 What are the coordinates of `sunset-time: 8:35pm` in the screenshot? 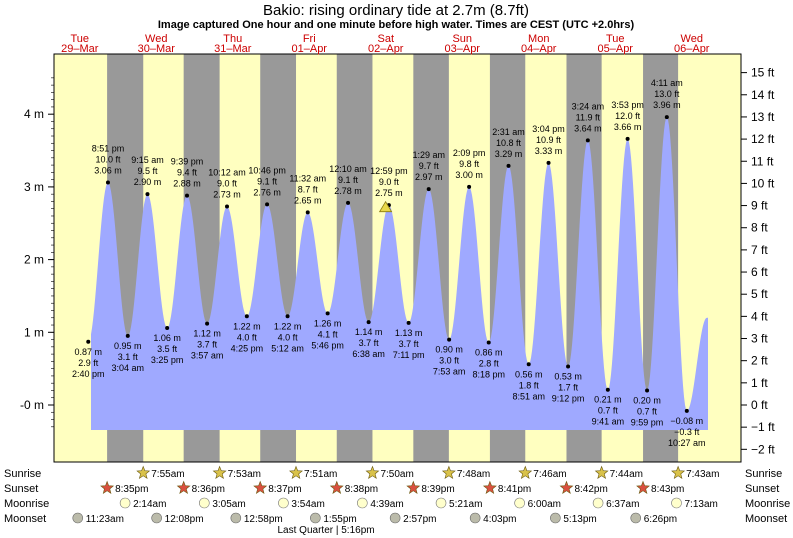 It's located at (131, 489).